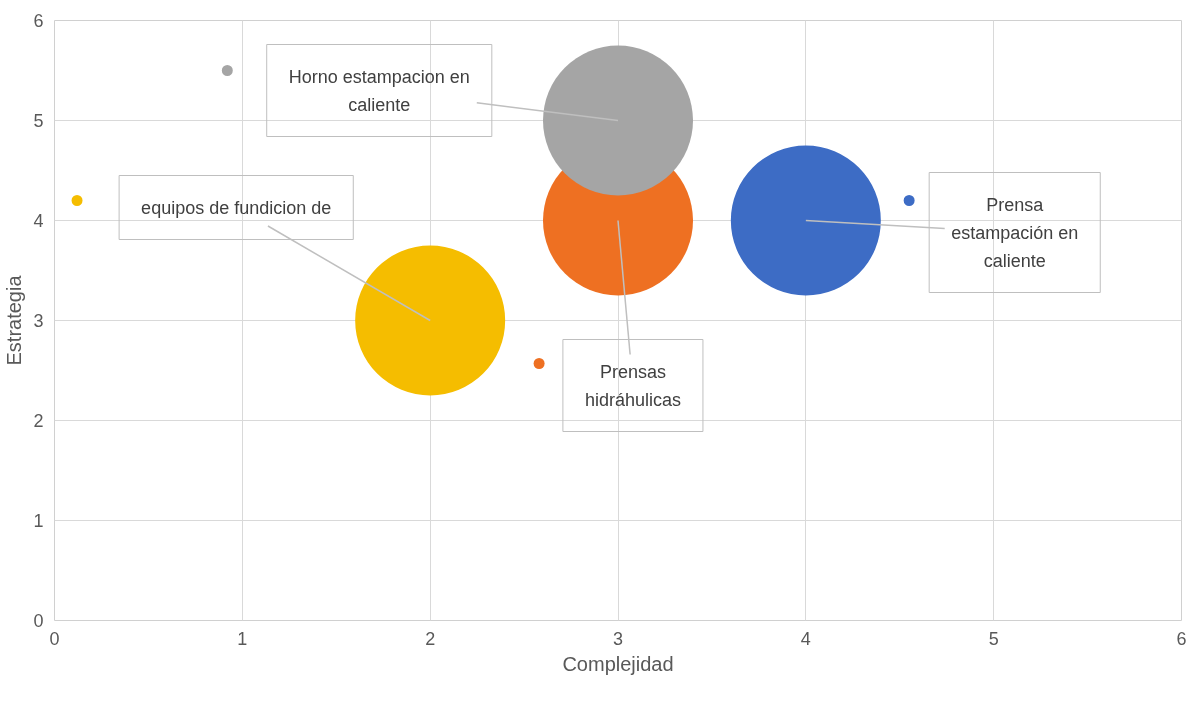 Image resolution: width=1190 pixels, height=713 pixels. Describe the element at coordinates (430, 638) in the screenshot. I see `x-tick-label: 2` at that location.